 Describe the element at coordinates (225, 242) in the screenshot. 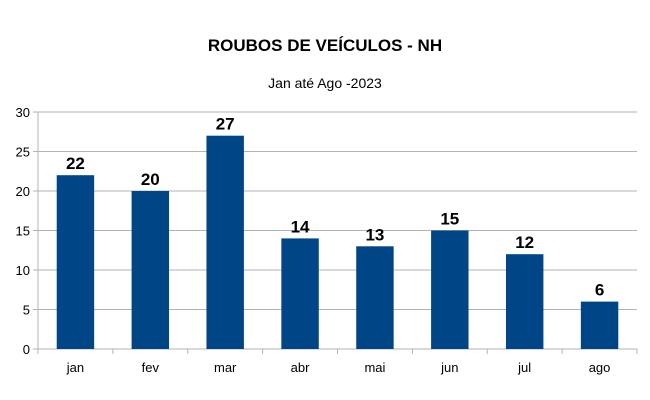

I see `bar-mar` at that location.